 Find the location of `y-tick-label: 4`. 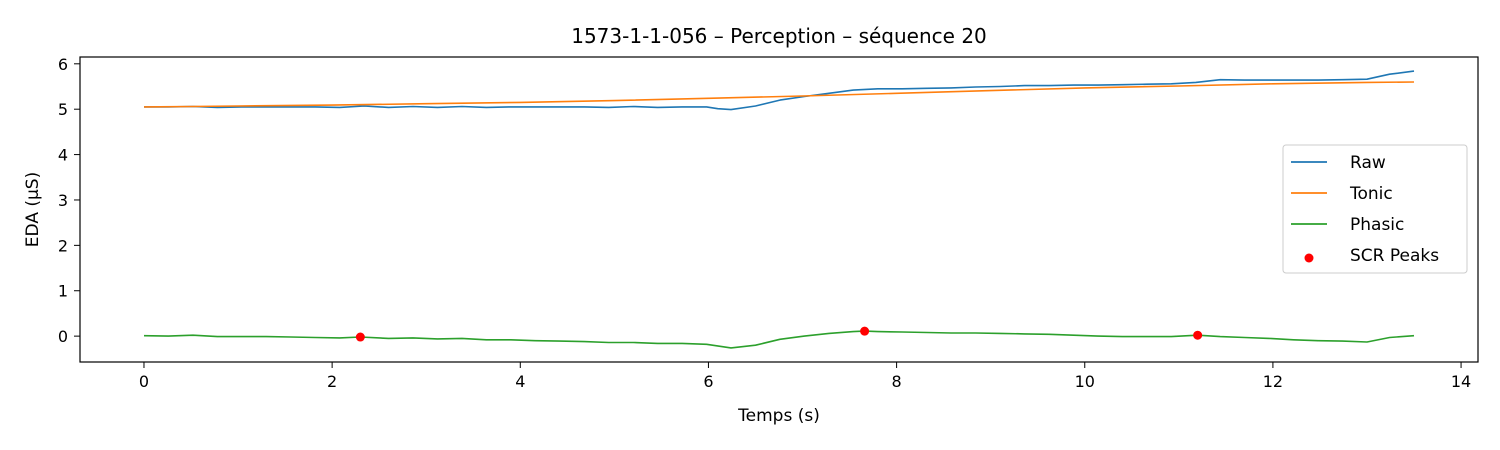

y-tick-label: 4 is located at coordinates (63, 155).